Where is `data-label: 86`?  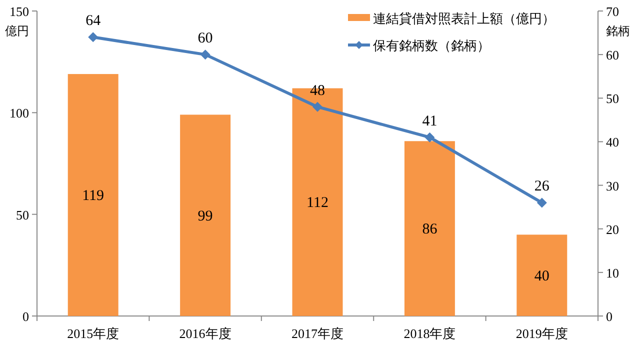
data-label: 86 is located at coordinates (430, 230).